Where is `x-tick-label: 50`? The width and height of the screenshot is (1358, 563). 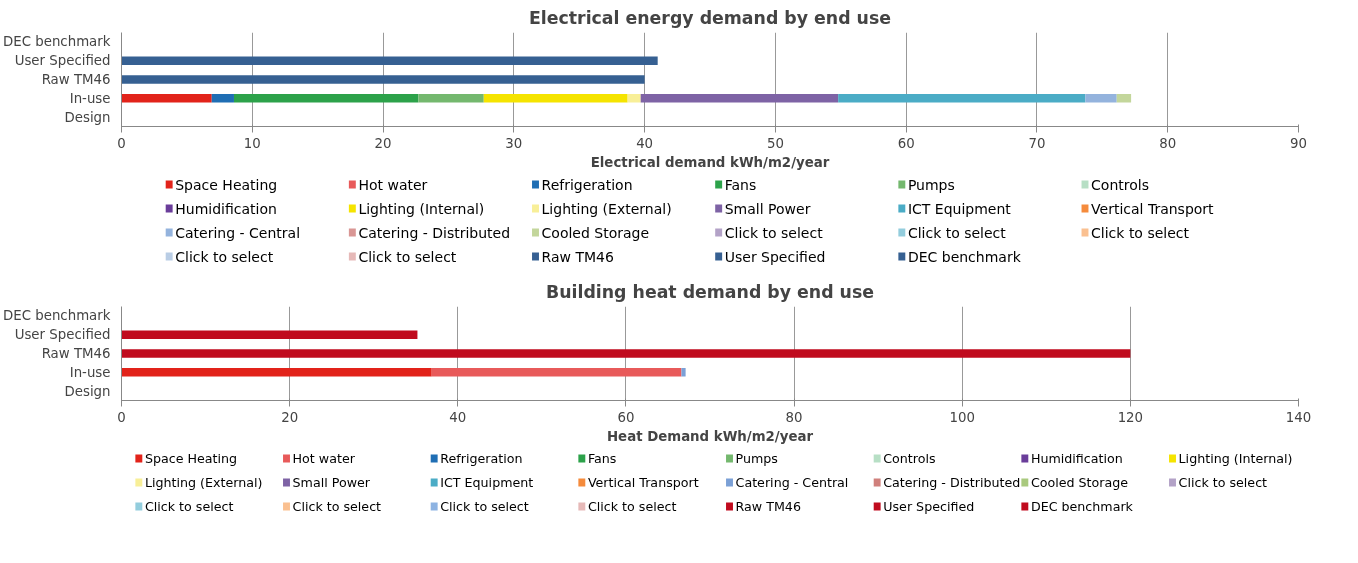 x-tick-label: 50 is located at coordinates (775, 143).